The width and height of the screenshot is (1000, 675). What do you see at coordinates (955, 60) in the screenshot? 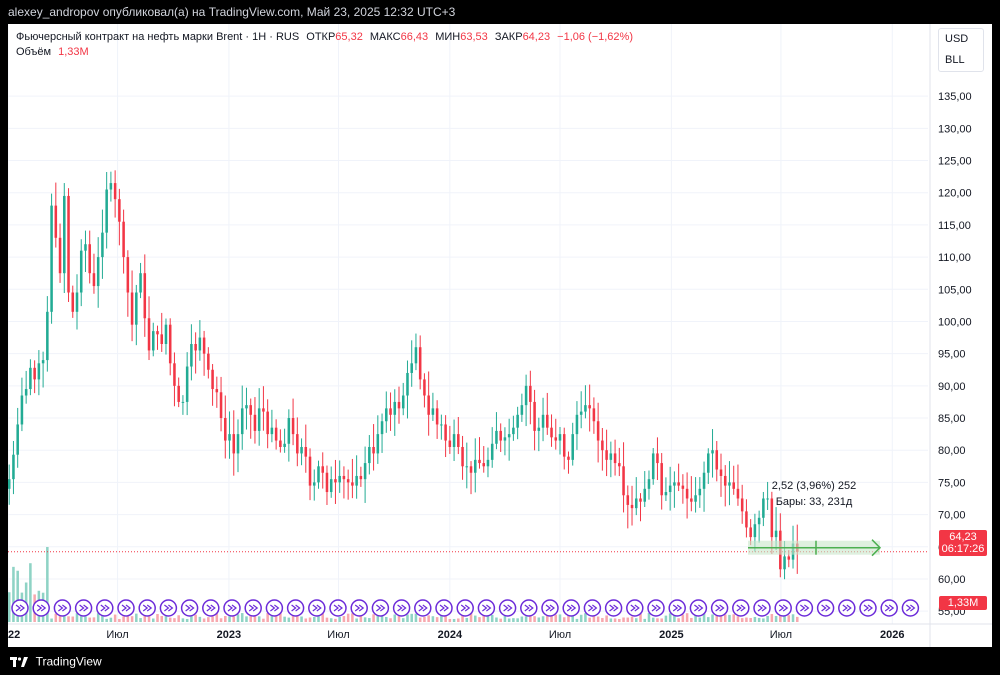
I see `unit-label: BLL` at bounding box center [955, 60].